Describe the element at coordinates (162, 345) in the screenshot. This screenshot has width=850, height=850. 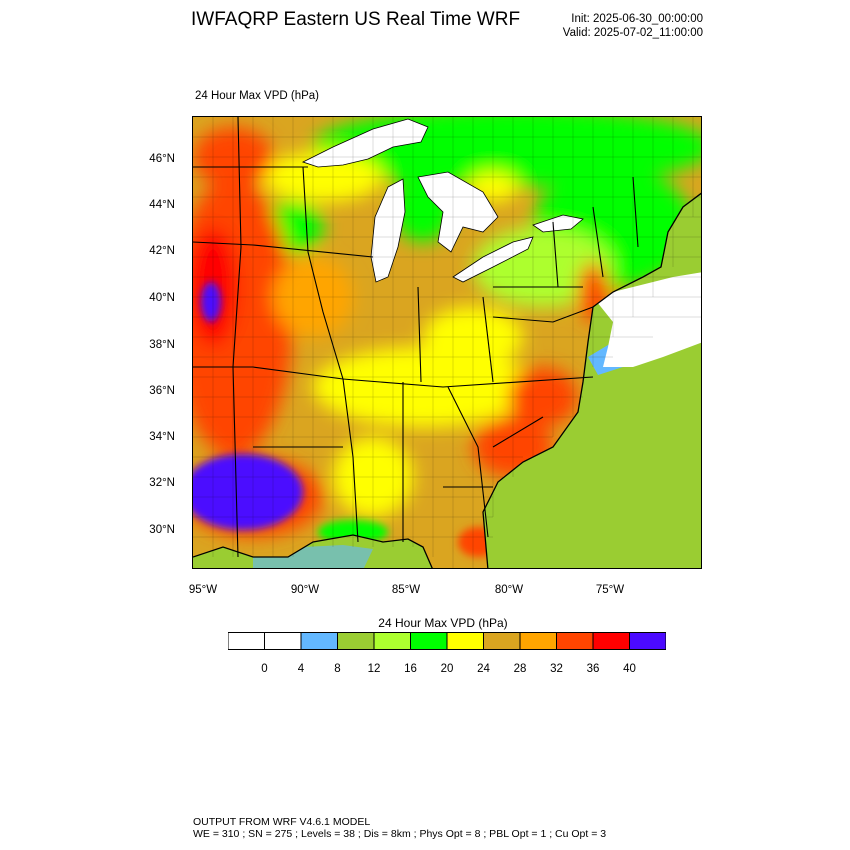
I see `lat-label-38n: 38°N` at that location.